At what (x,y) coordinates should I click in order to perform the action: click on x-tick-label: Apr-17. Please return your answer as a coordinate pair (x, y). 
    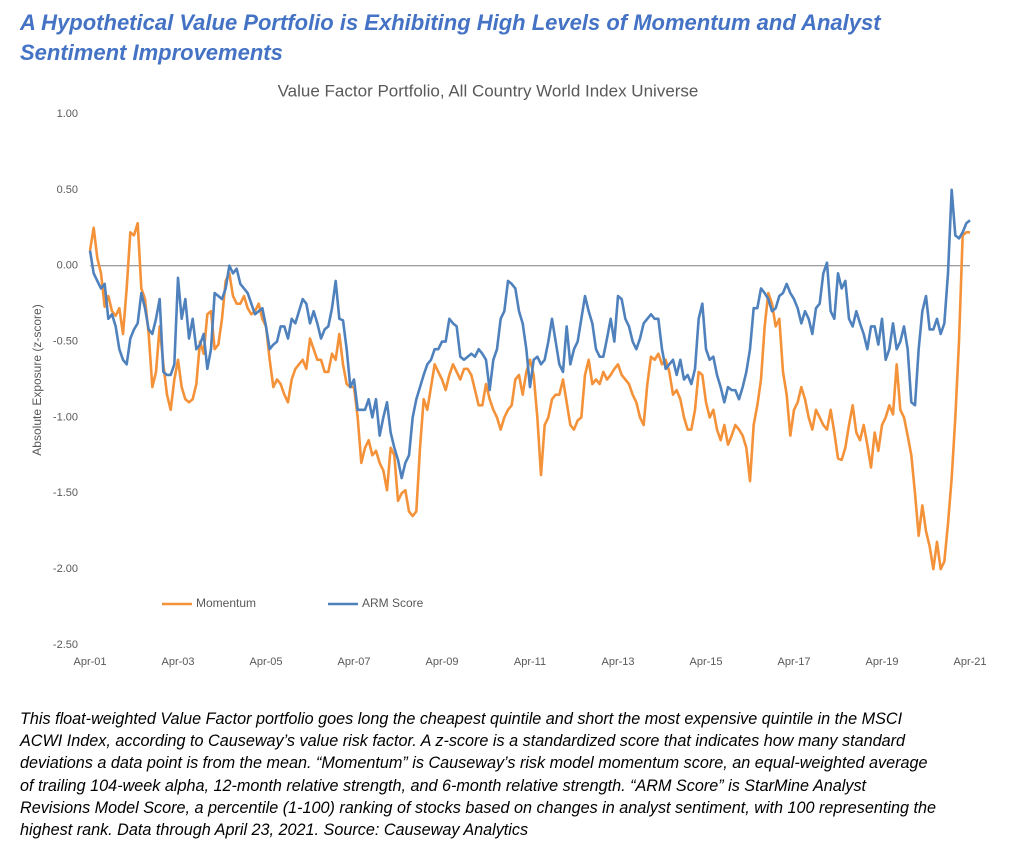
    Looking at the image, I should click on (793, 662).